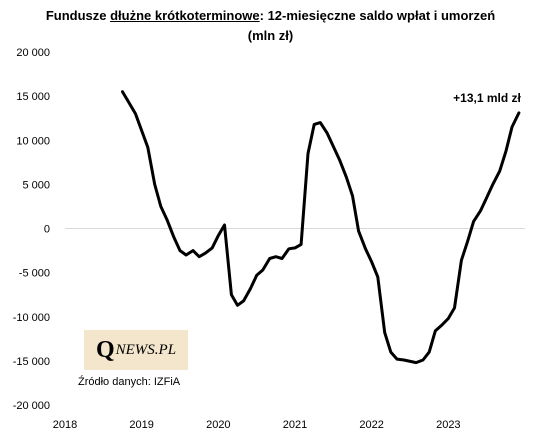 Image resolution: width=541 pixels, height=437 pixels. Describe the element at coordinates (65, 425) in the screenshot. I see `x-tick-label: 2018` at that location.